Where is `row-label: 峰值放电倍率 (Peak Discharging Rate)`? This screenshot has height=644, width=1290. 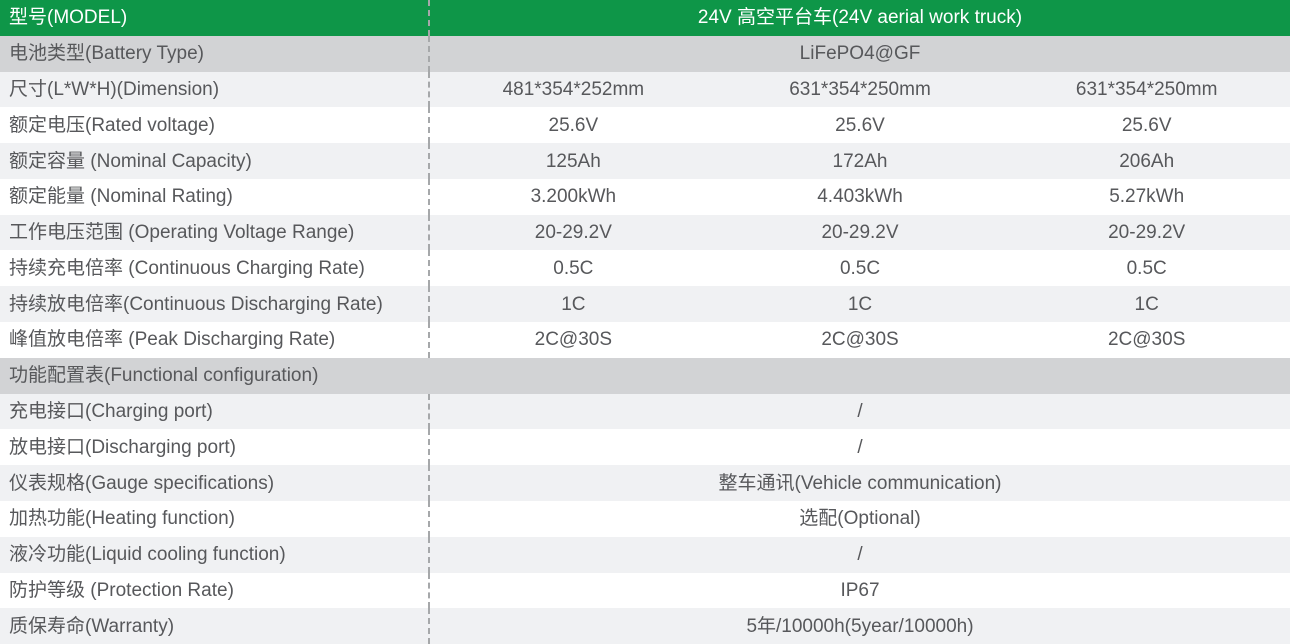 row-label: 峰值放电倍率 (Peak Discharging Rate) is located at coordinates (215, 340).